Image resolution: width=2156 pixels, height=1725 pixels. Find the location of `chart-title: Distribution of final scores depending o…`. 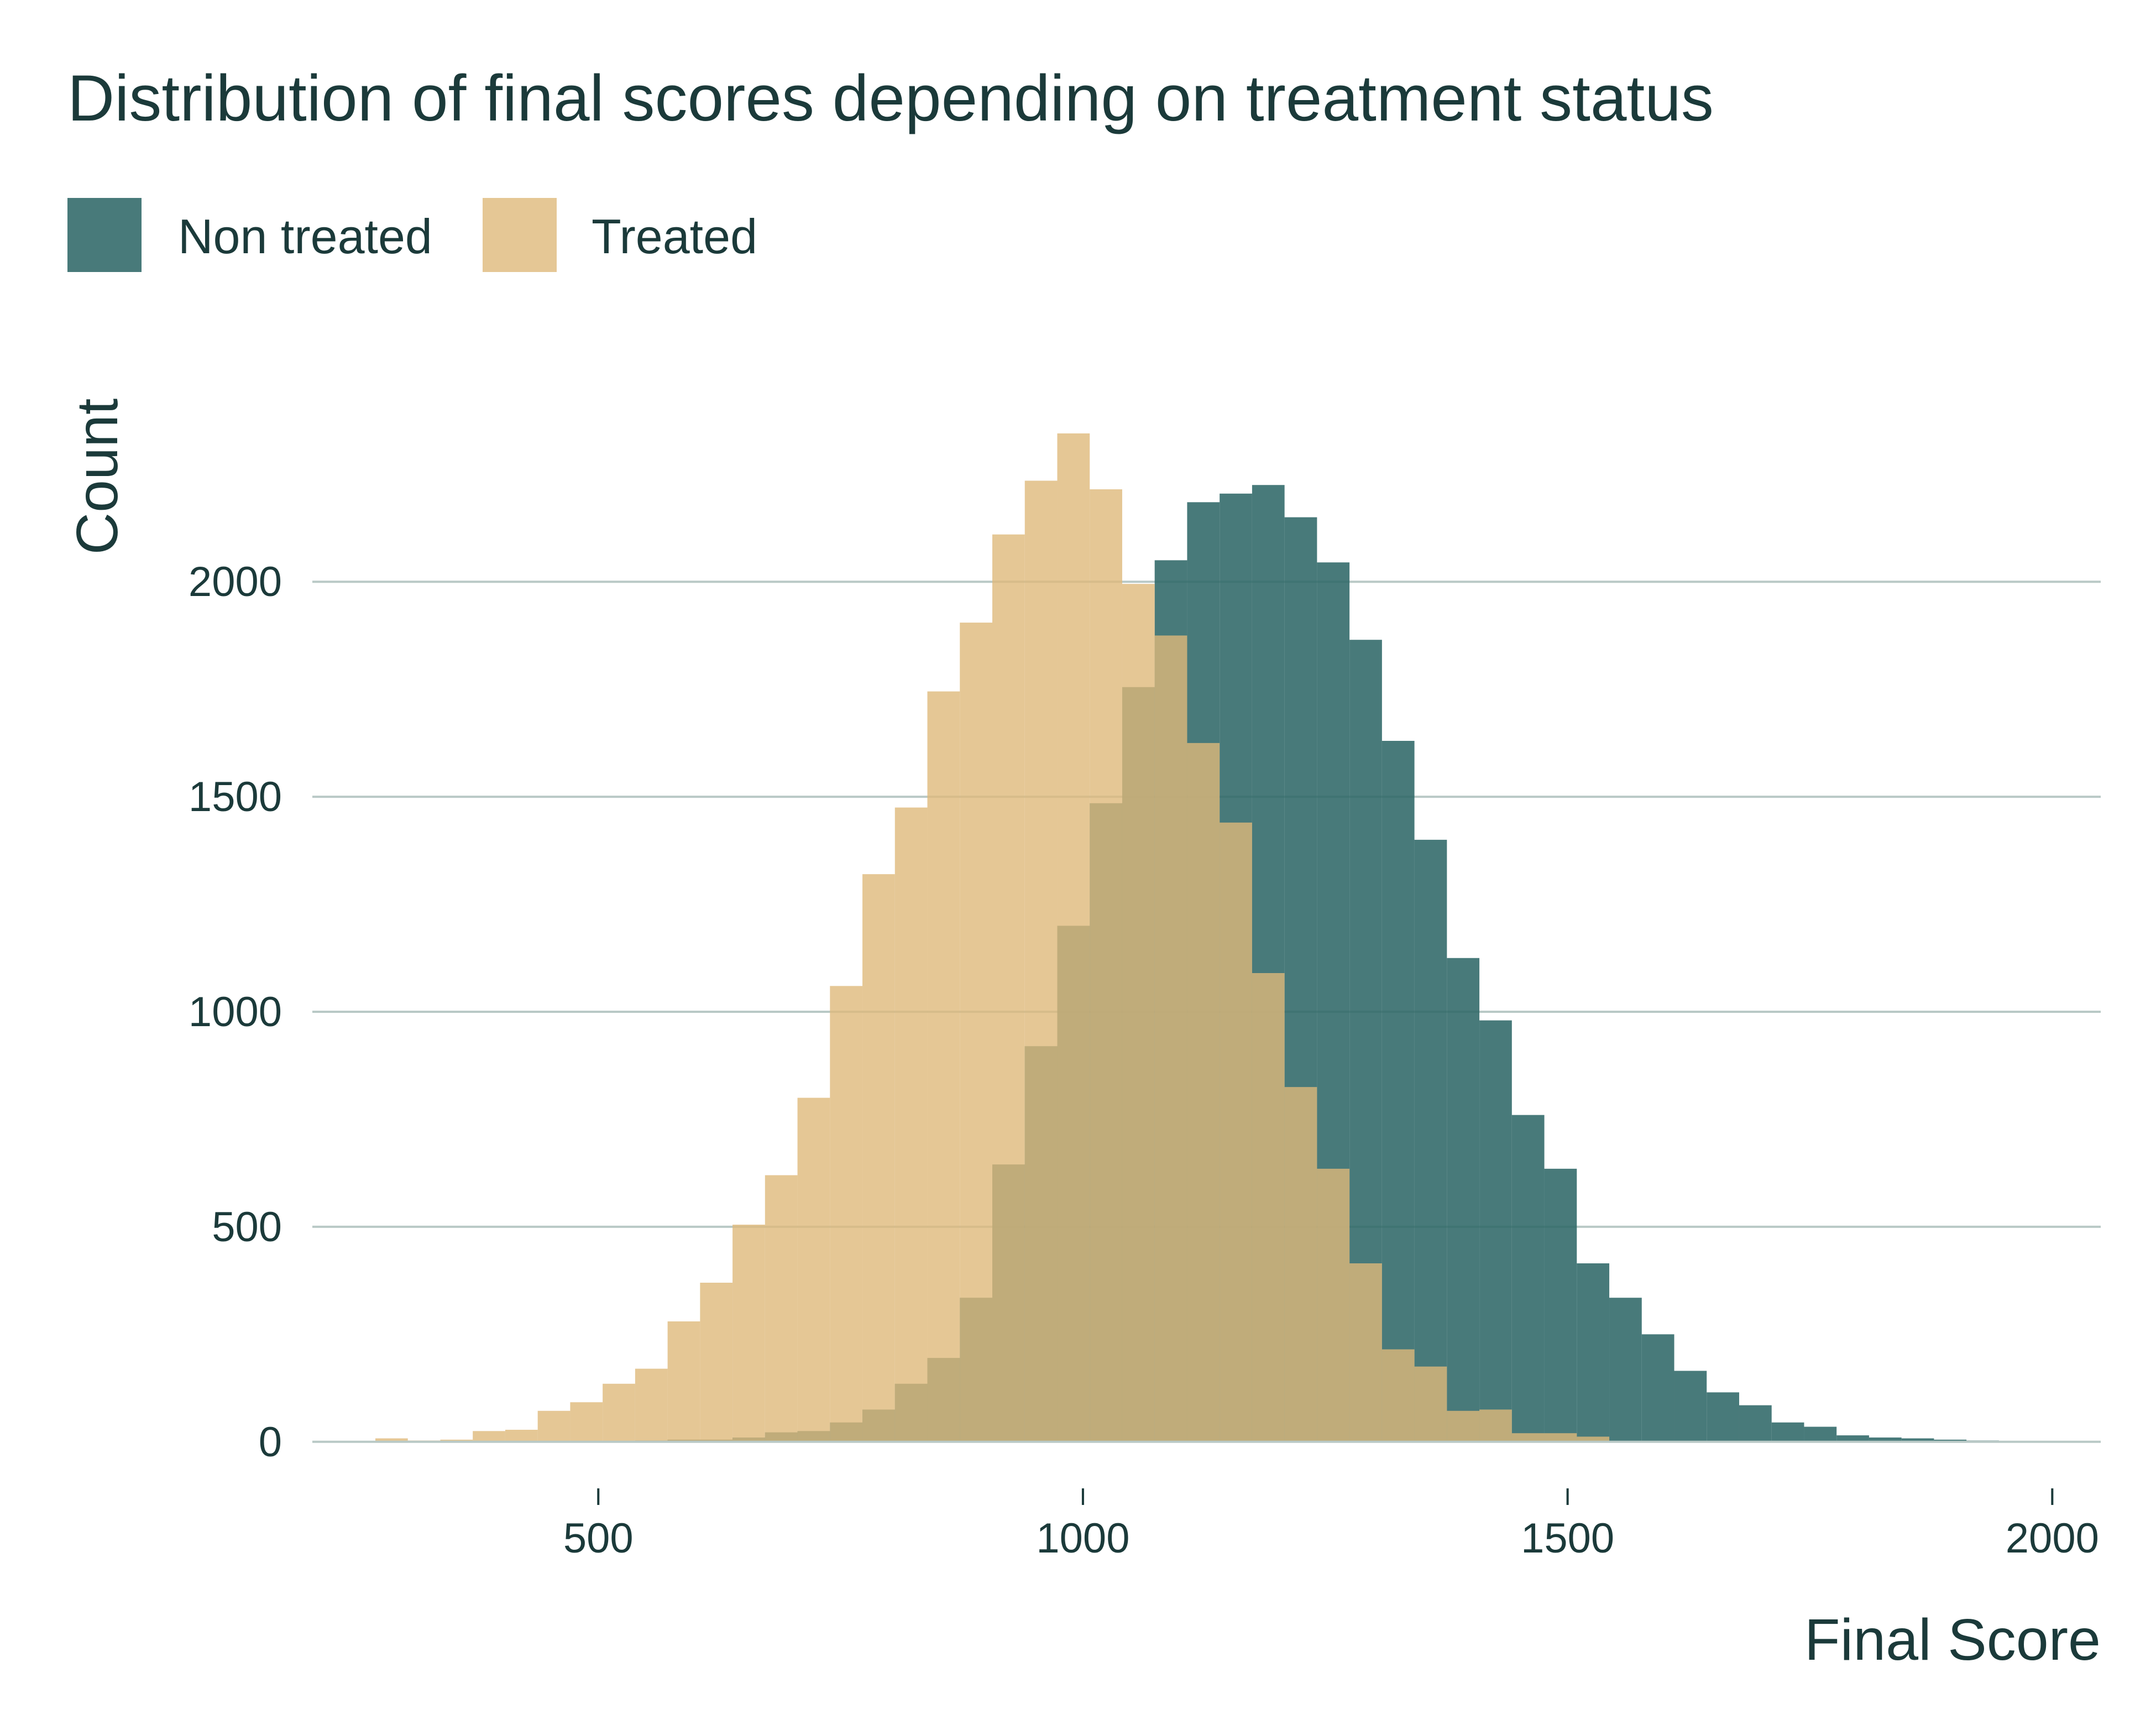

chart-title: Distribution of final scores depending o… is located at coordinates (891, 98).